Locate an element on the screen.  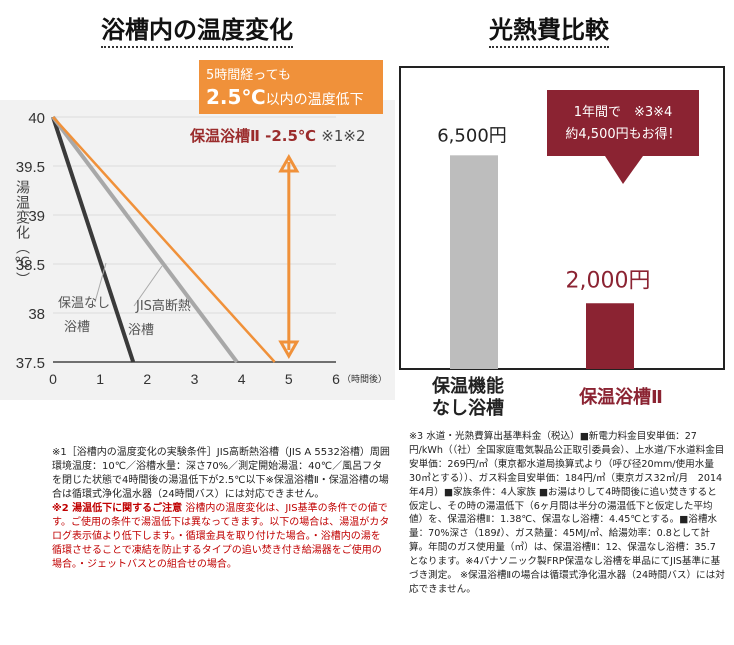
bar-value-label: 2,000円 is located at coordinates (608, 280).